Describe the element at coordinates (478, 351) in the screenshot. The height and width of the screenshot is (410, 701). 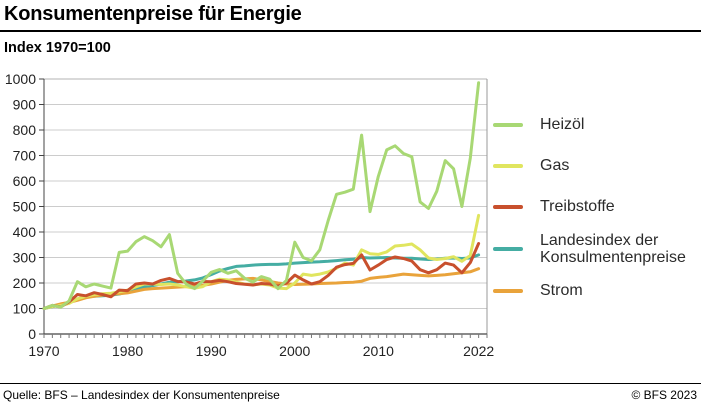
I see `x-tick-label: 2022` at that location.